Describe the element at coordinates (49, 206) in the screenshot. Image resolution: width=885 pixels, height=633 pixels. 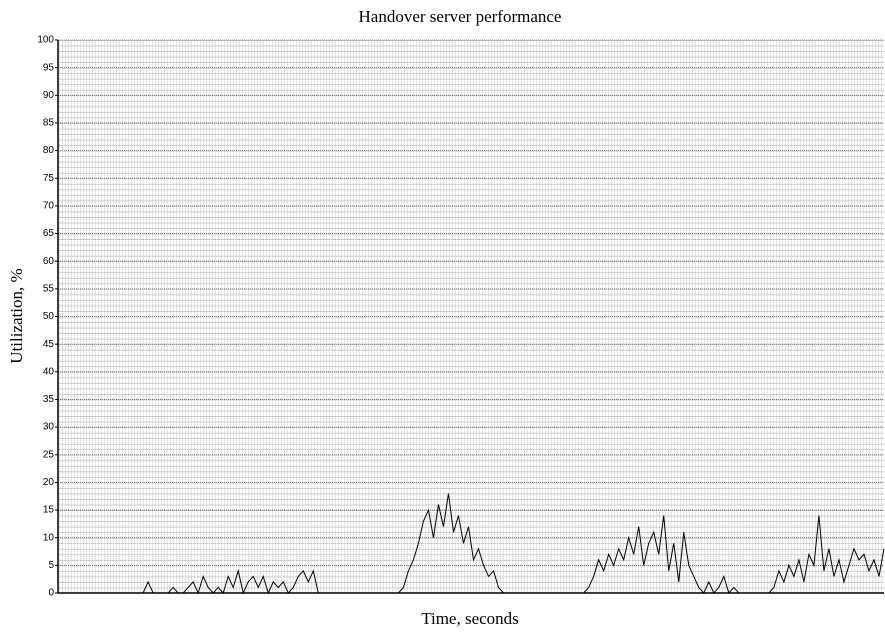
I see `y-tick-label: 70` at that location.